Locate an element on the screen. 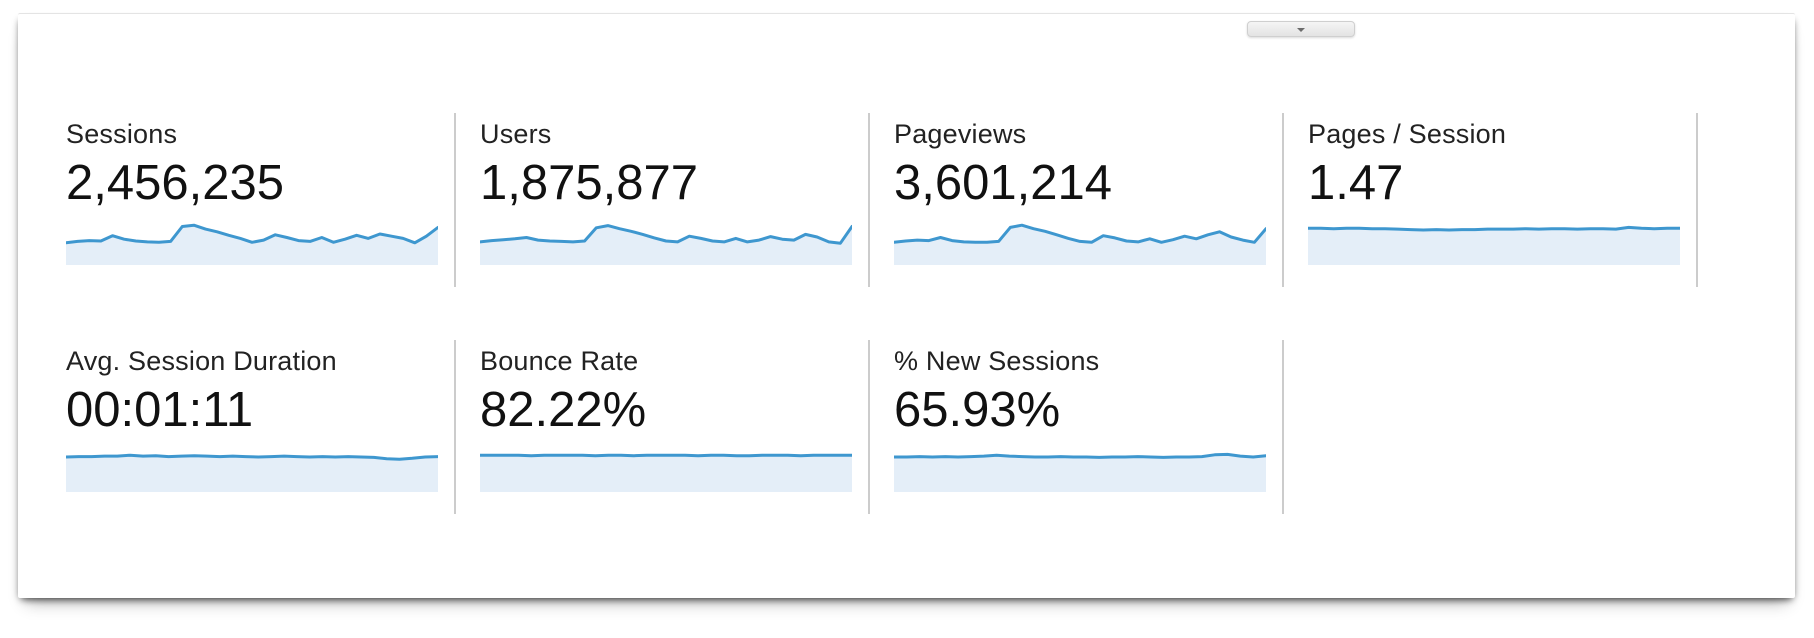 The height and width of the screenshot is (638, 1814). metric-card-percent-new-sessions: % New Sessions 65.93% is located at coordinates (1077, 427).